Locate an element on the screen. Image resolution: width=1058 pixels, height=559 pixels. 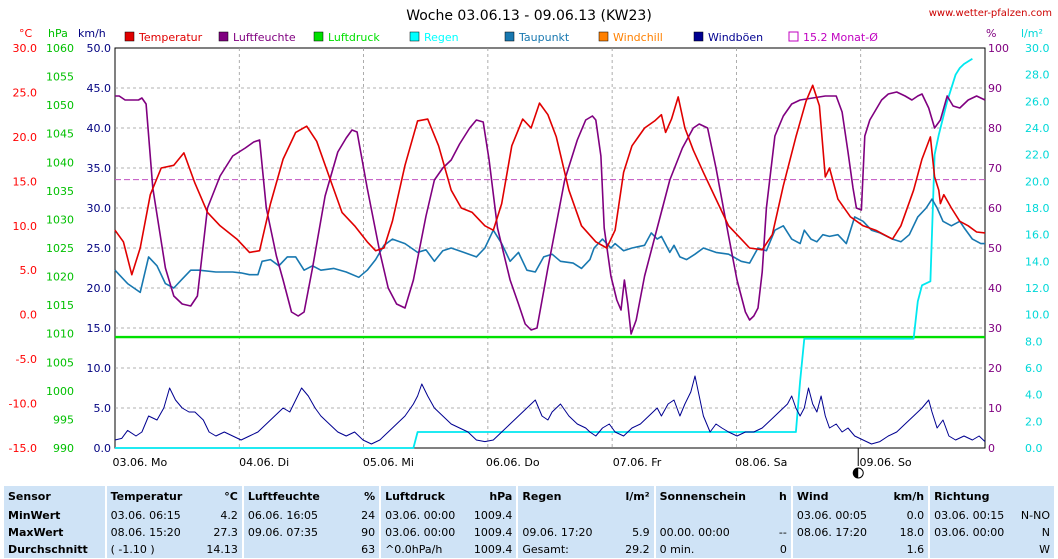
wind-tick-label: 50.0 is located at coordinates (99, 48).